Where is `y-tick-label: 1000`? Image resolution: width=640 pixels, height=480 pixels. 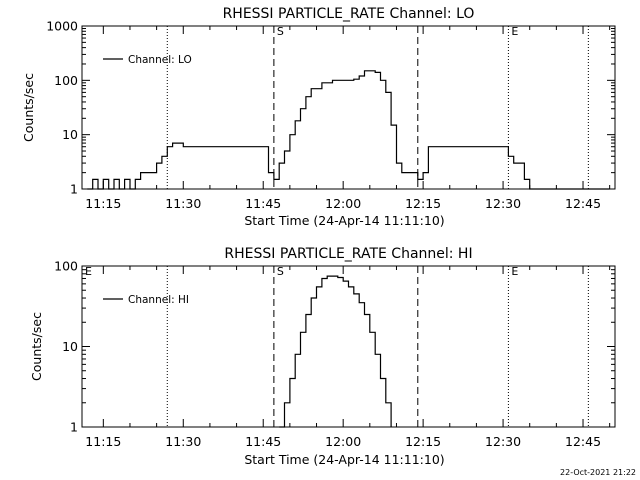
y-tick-label: 1000 is located at coordinates (62, 26).